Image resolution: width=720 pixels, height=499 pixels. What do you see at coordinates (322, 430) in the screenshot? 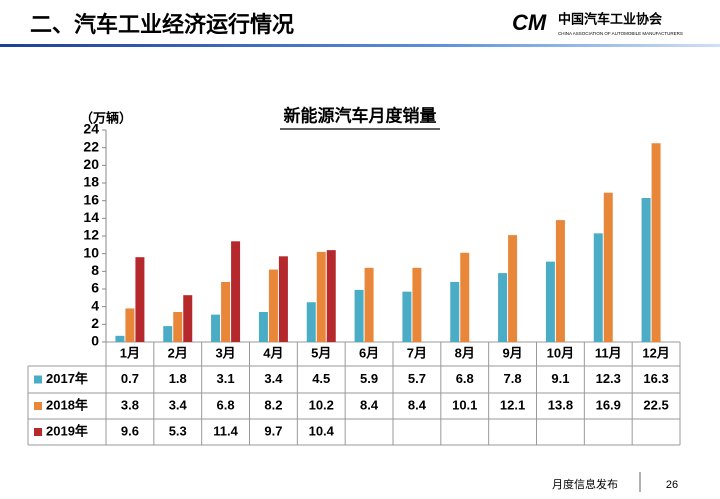
I see `table-value: 10.4` at bounding box center [322, 430].